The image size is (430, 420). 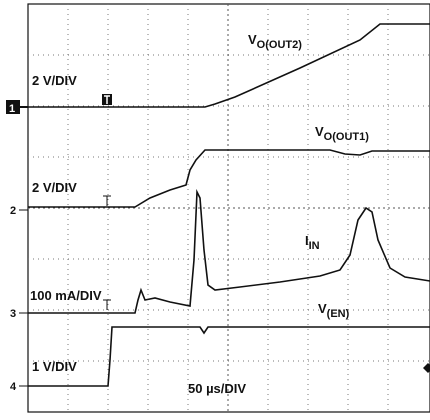 I want to click on label-part: O(OUT1), so click(x=347, y=137).